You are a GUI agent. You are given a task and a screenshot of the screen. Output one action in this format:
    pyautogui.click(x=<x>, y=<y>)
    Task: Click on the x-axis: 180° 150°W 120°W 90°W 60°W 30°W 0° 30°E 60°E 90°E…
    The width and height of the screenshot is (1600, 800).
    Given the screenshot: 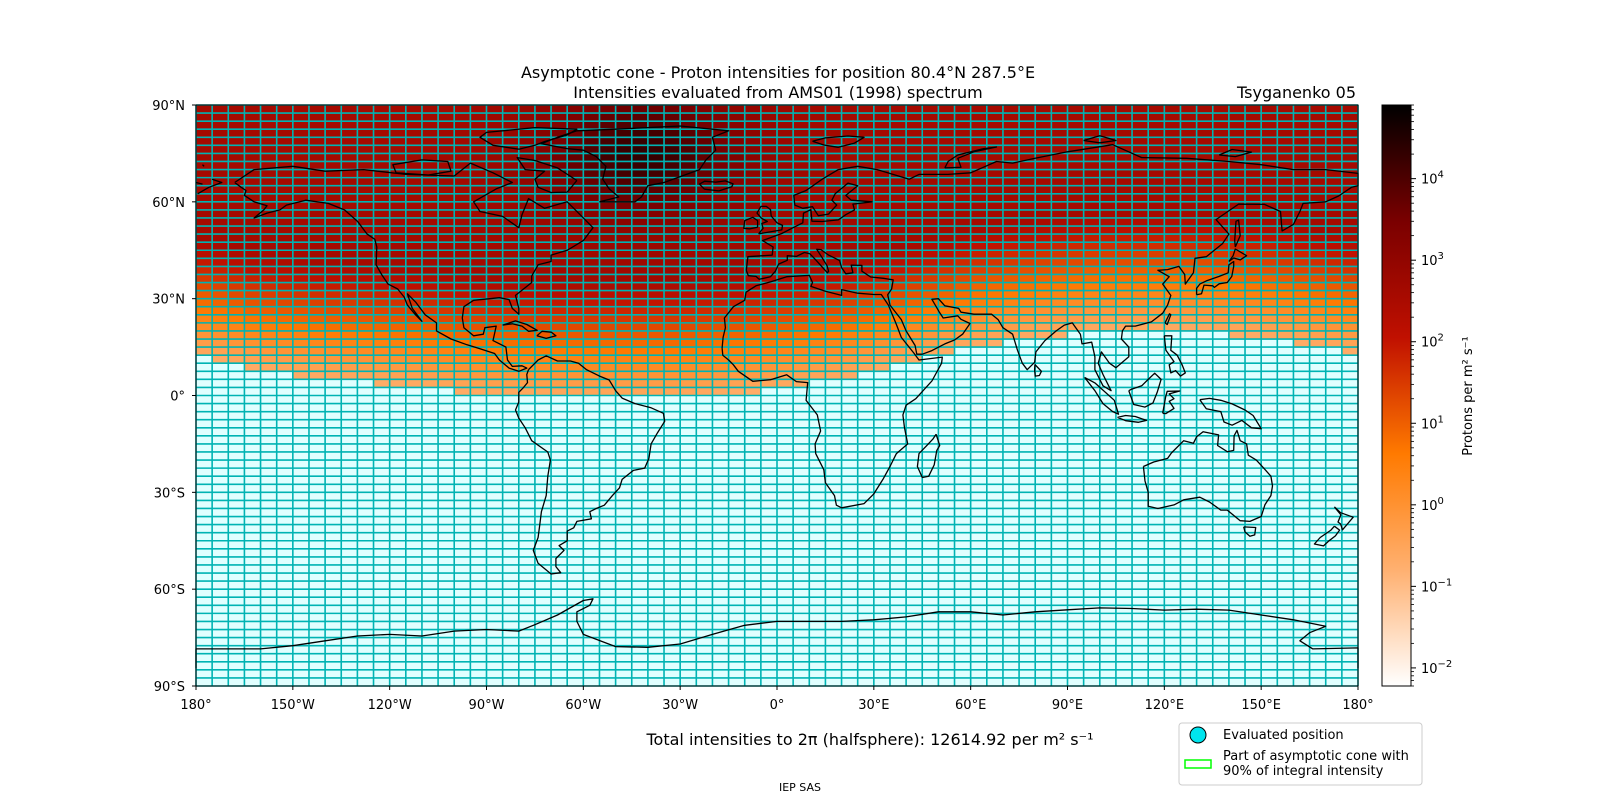 What is the action you would take?
    pyautogui.click(x=777, y=699)
    